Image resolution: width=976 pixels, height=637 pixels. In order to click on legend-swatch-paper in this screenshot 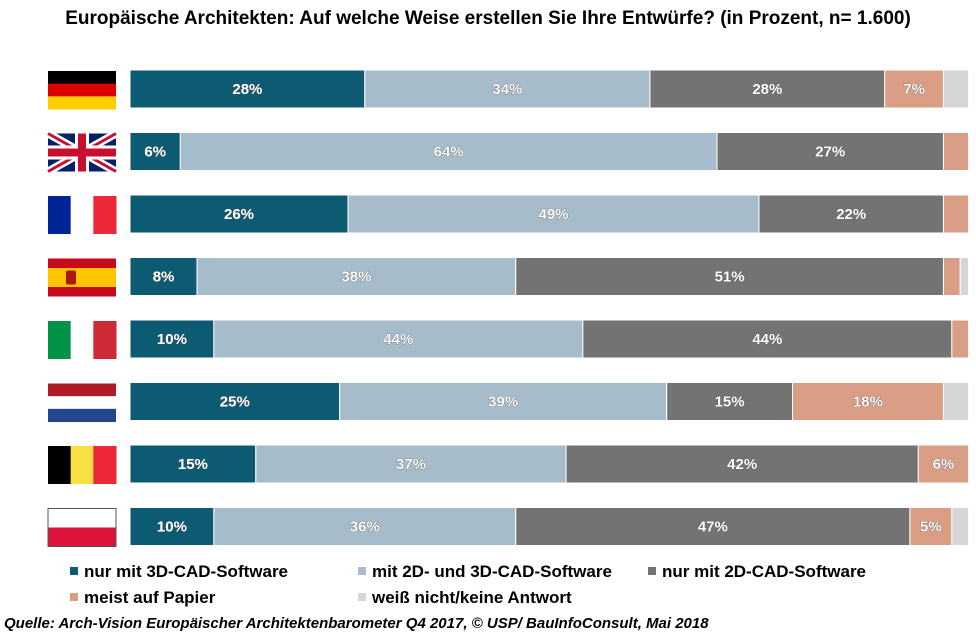, I will do `click(74, 596)`.